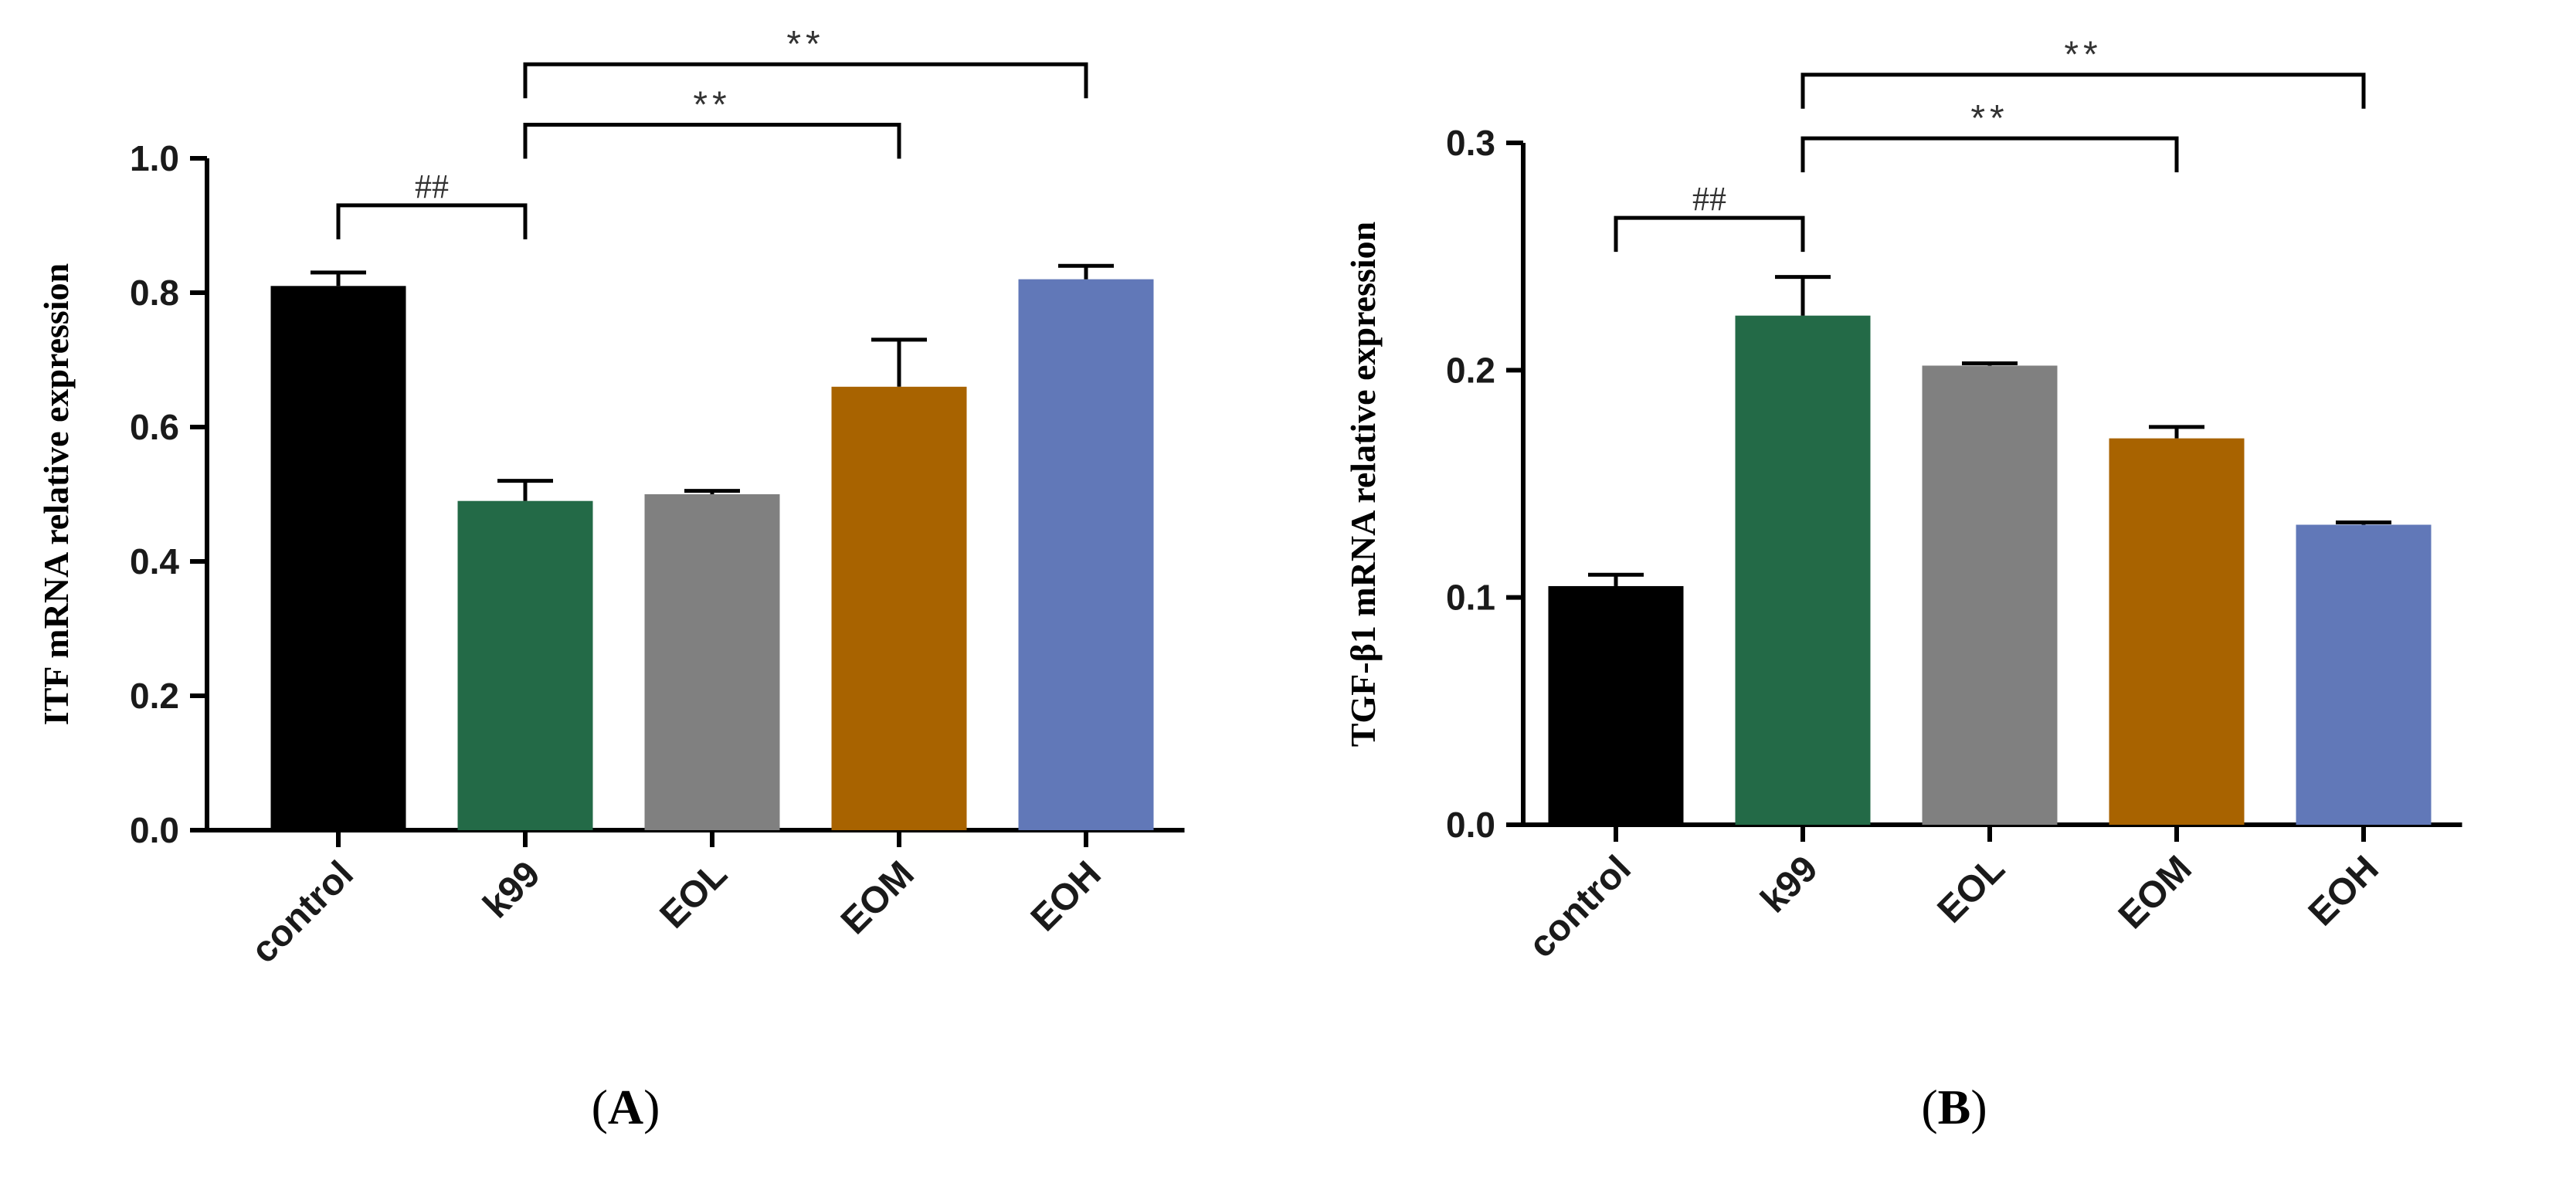 The width and height of the screenshot is (2576, 1180). Describe the element at coordinates (1363, 485) in the screenshot. I see `y-axis-title: TGF-β1 mRNA relative expression` at that location.